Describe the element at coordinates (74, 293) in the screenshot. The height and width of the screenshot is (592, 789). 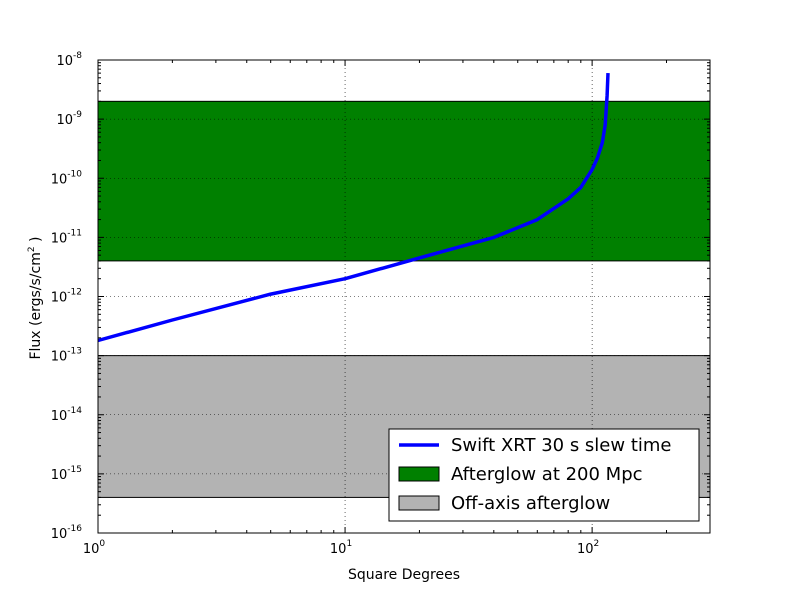
I see `y-tick-label-exp: -12` at that location.